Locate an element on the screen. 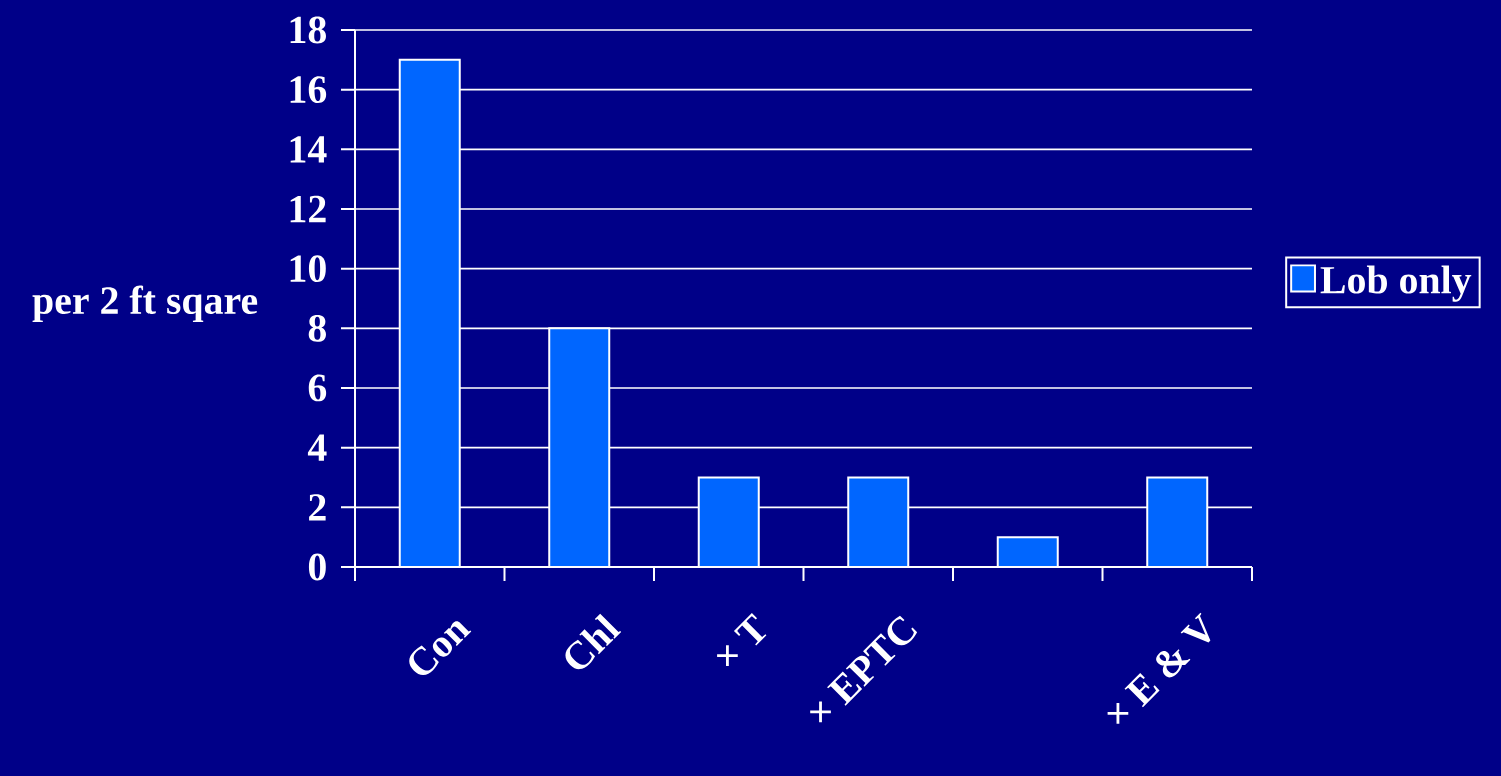  y-tick-label: 10 is located at coordinates (308, 269).